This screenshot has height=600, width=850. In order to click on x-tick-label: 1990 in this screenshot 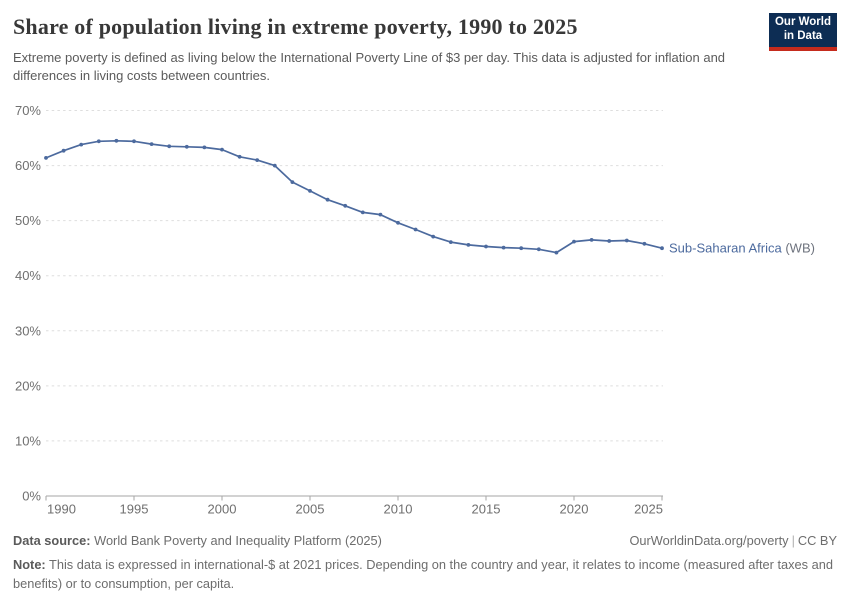, I will do `click(61, 509)`.